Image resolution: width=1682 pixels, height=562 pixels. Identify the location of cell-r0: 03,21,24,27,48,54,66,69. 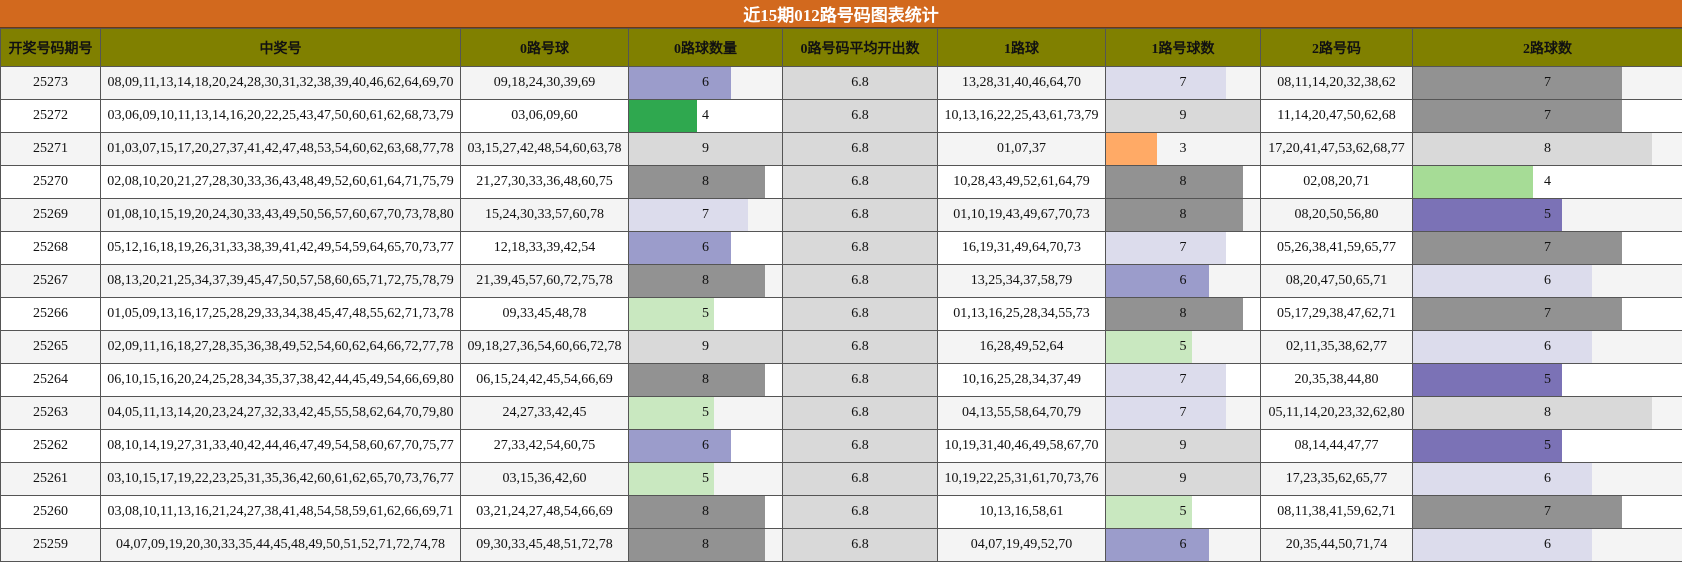
(545, 512).